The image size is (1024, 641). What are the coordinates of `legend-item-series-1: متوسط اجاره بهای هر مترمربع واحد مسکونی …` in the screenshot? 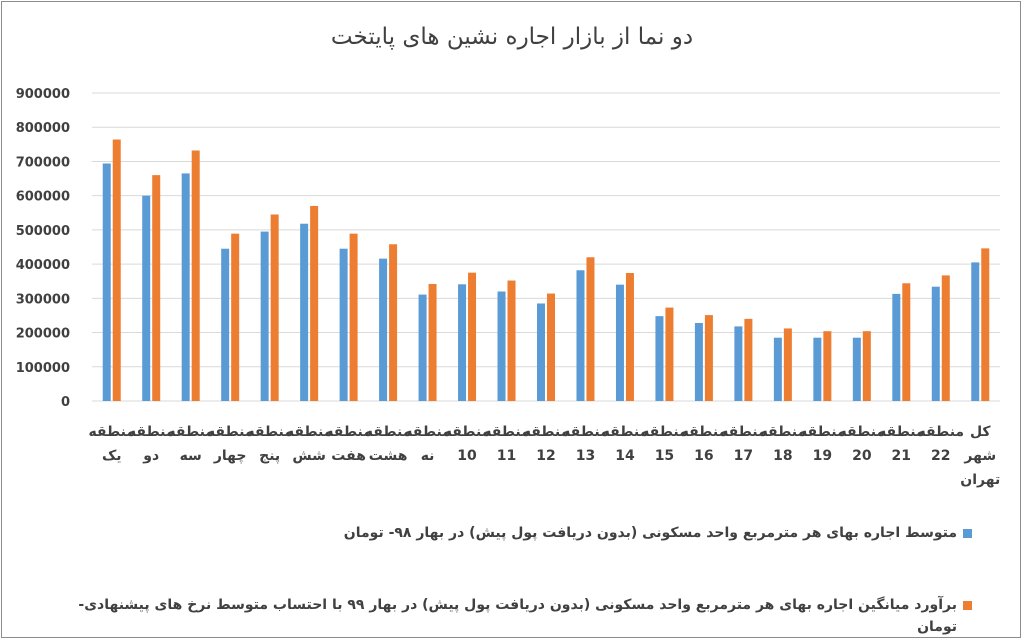 It's located at (522, 533).